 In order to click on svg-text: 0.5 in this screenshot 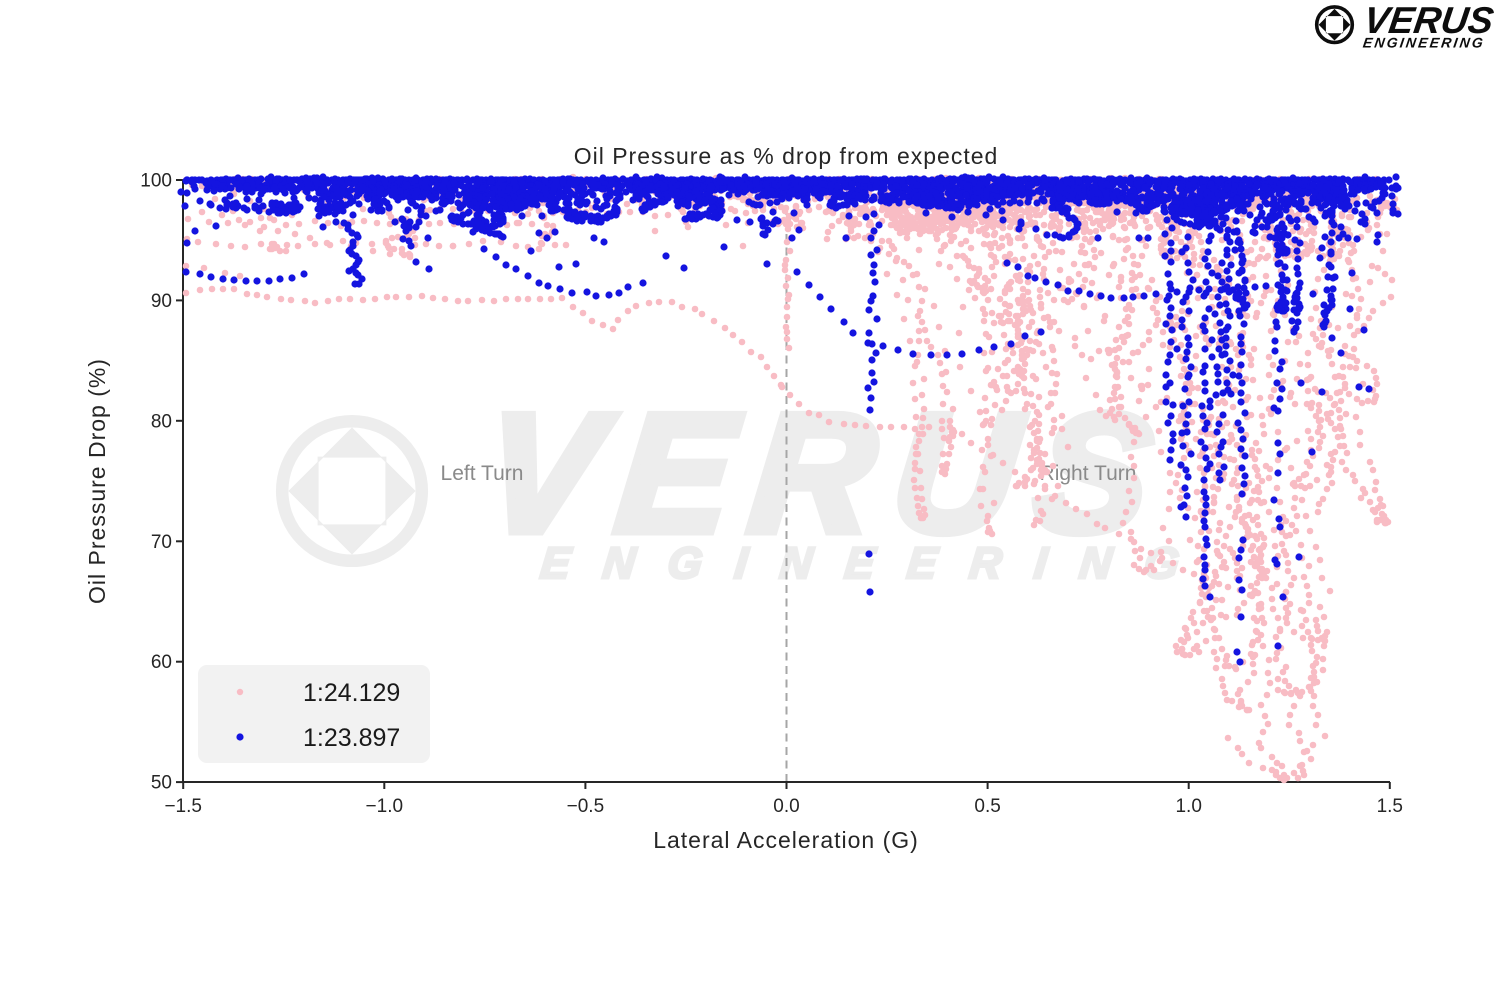, I will do `click(987, 806)`.